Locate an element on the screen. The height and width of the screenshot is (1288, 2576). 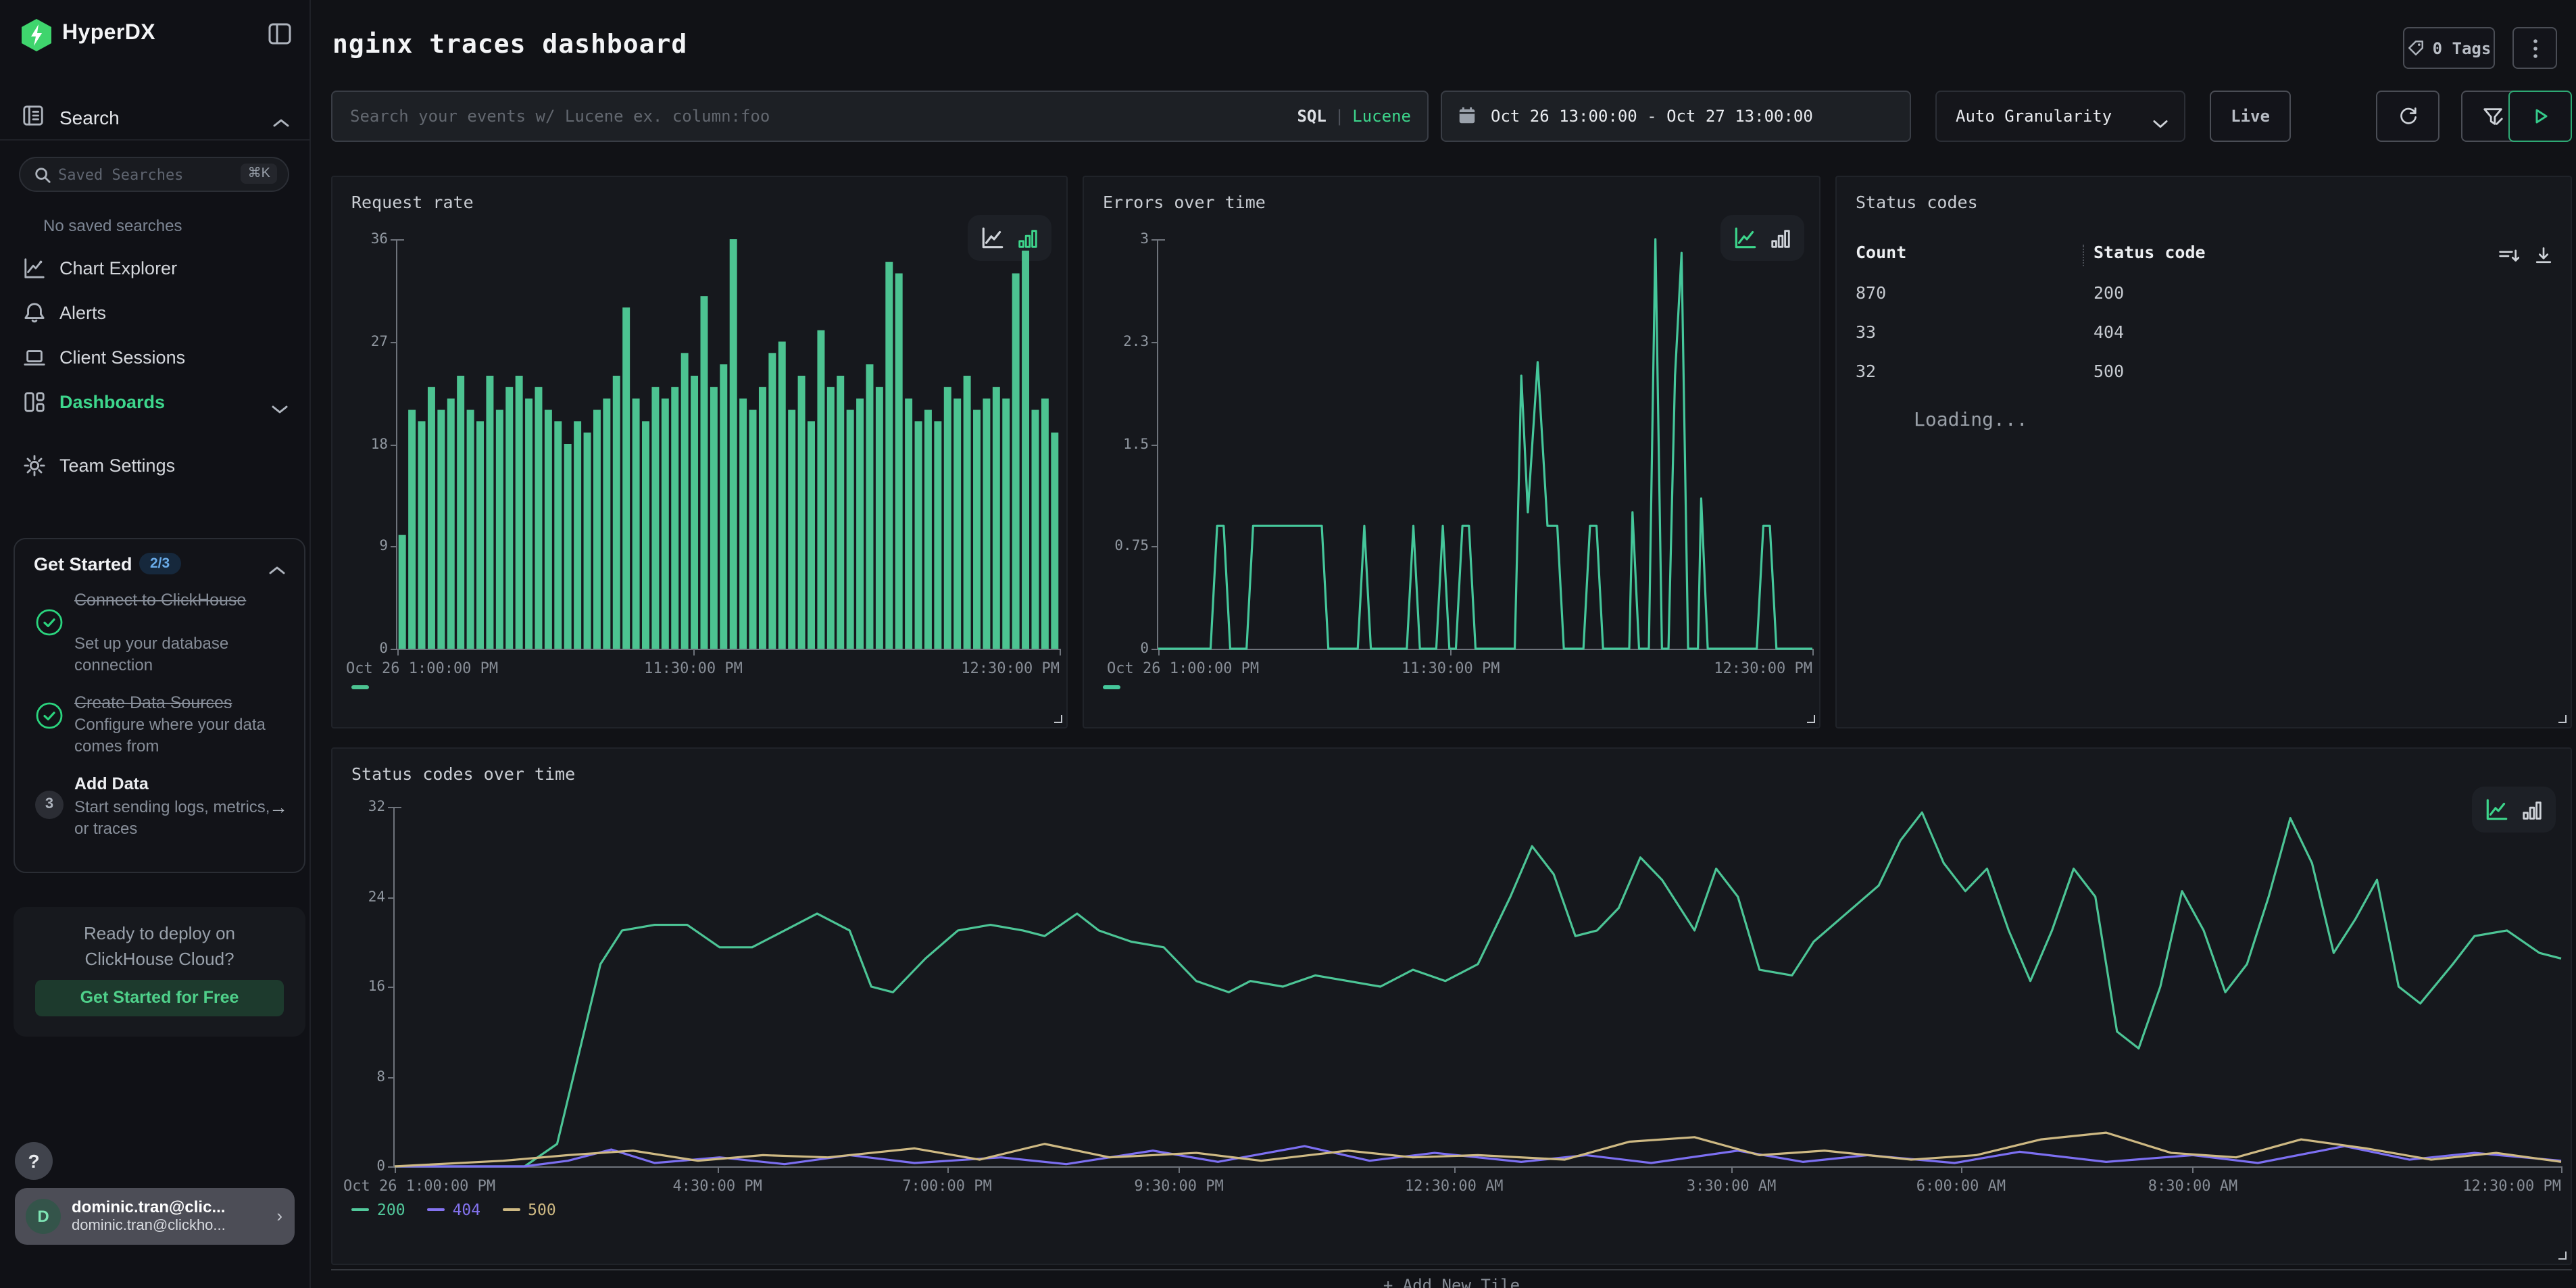
live-label: Live is located at coordinates (2251, 117).